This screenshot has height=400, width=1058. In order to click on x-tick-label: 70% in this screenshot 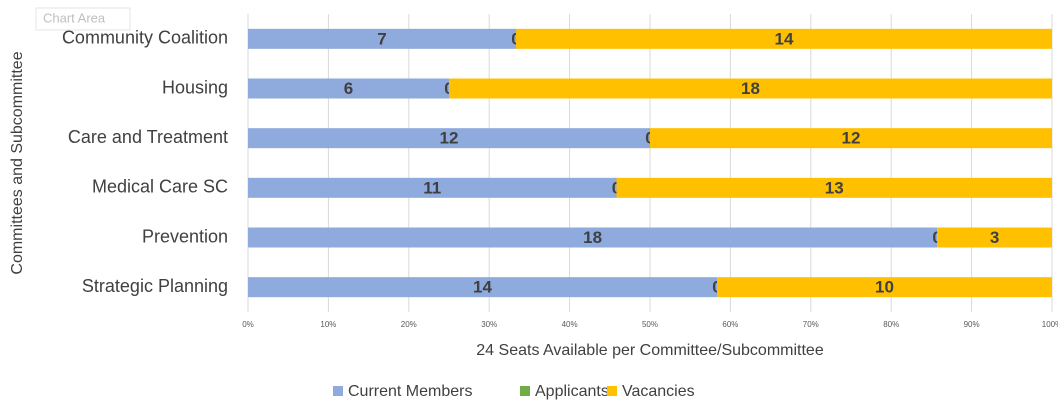, I will do `click(811, 324)`.